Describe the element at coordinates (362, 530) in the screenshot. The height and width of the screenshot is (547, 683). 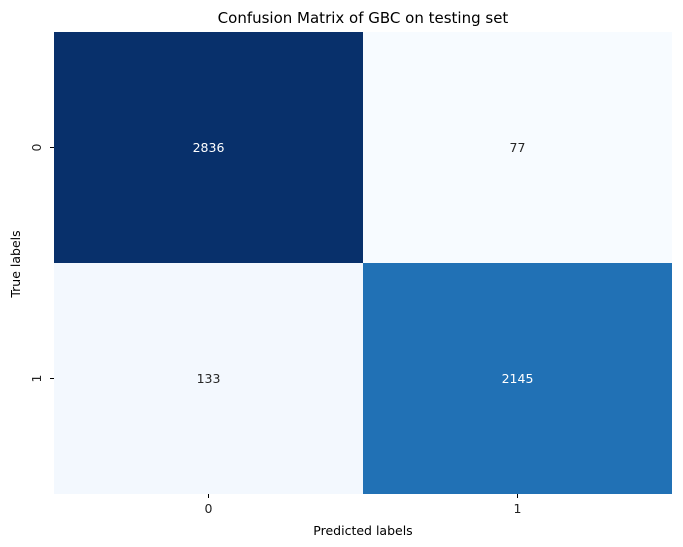
I see `x-axis-label: Predicted labels` at that location.